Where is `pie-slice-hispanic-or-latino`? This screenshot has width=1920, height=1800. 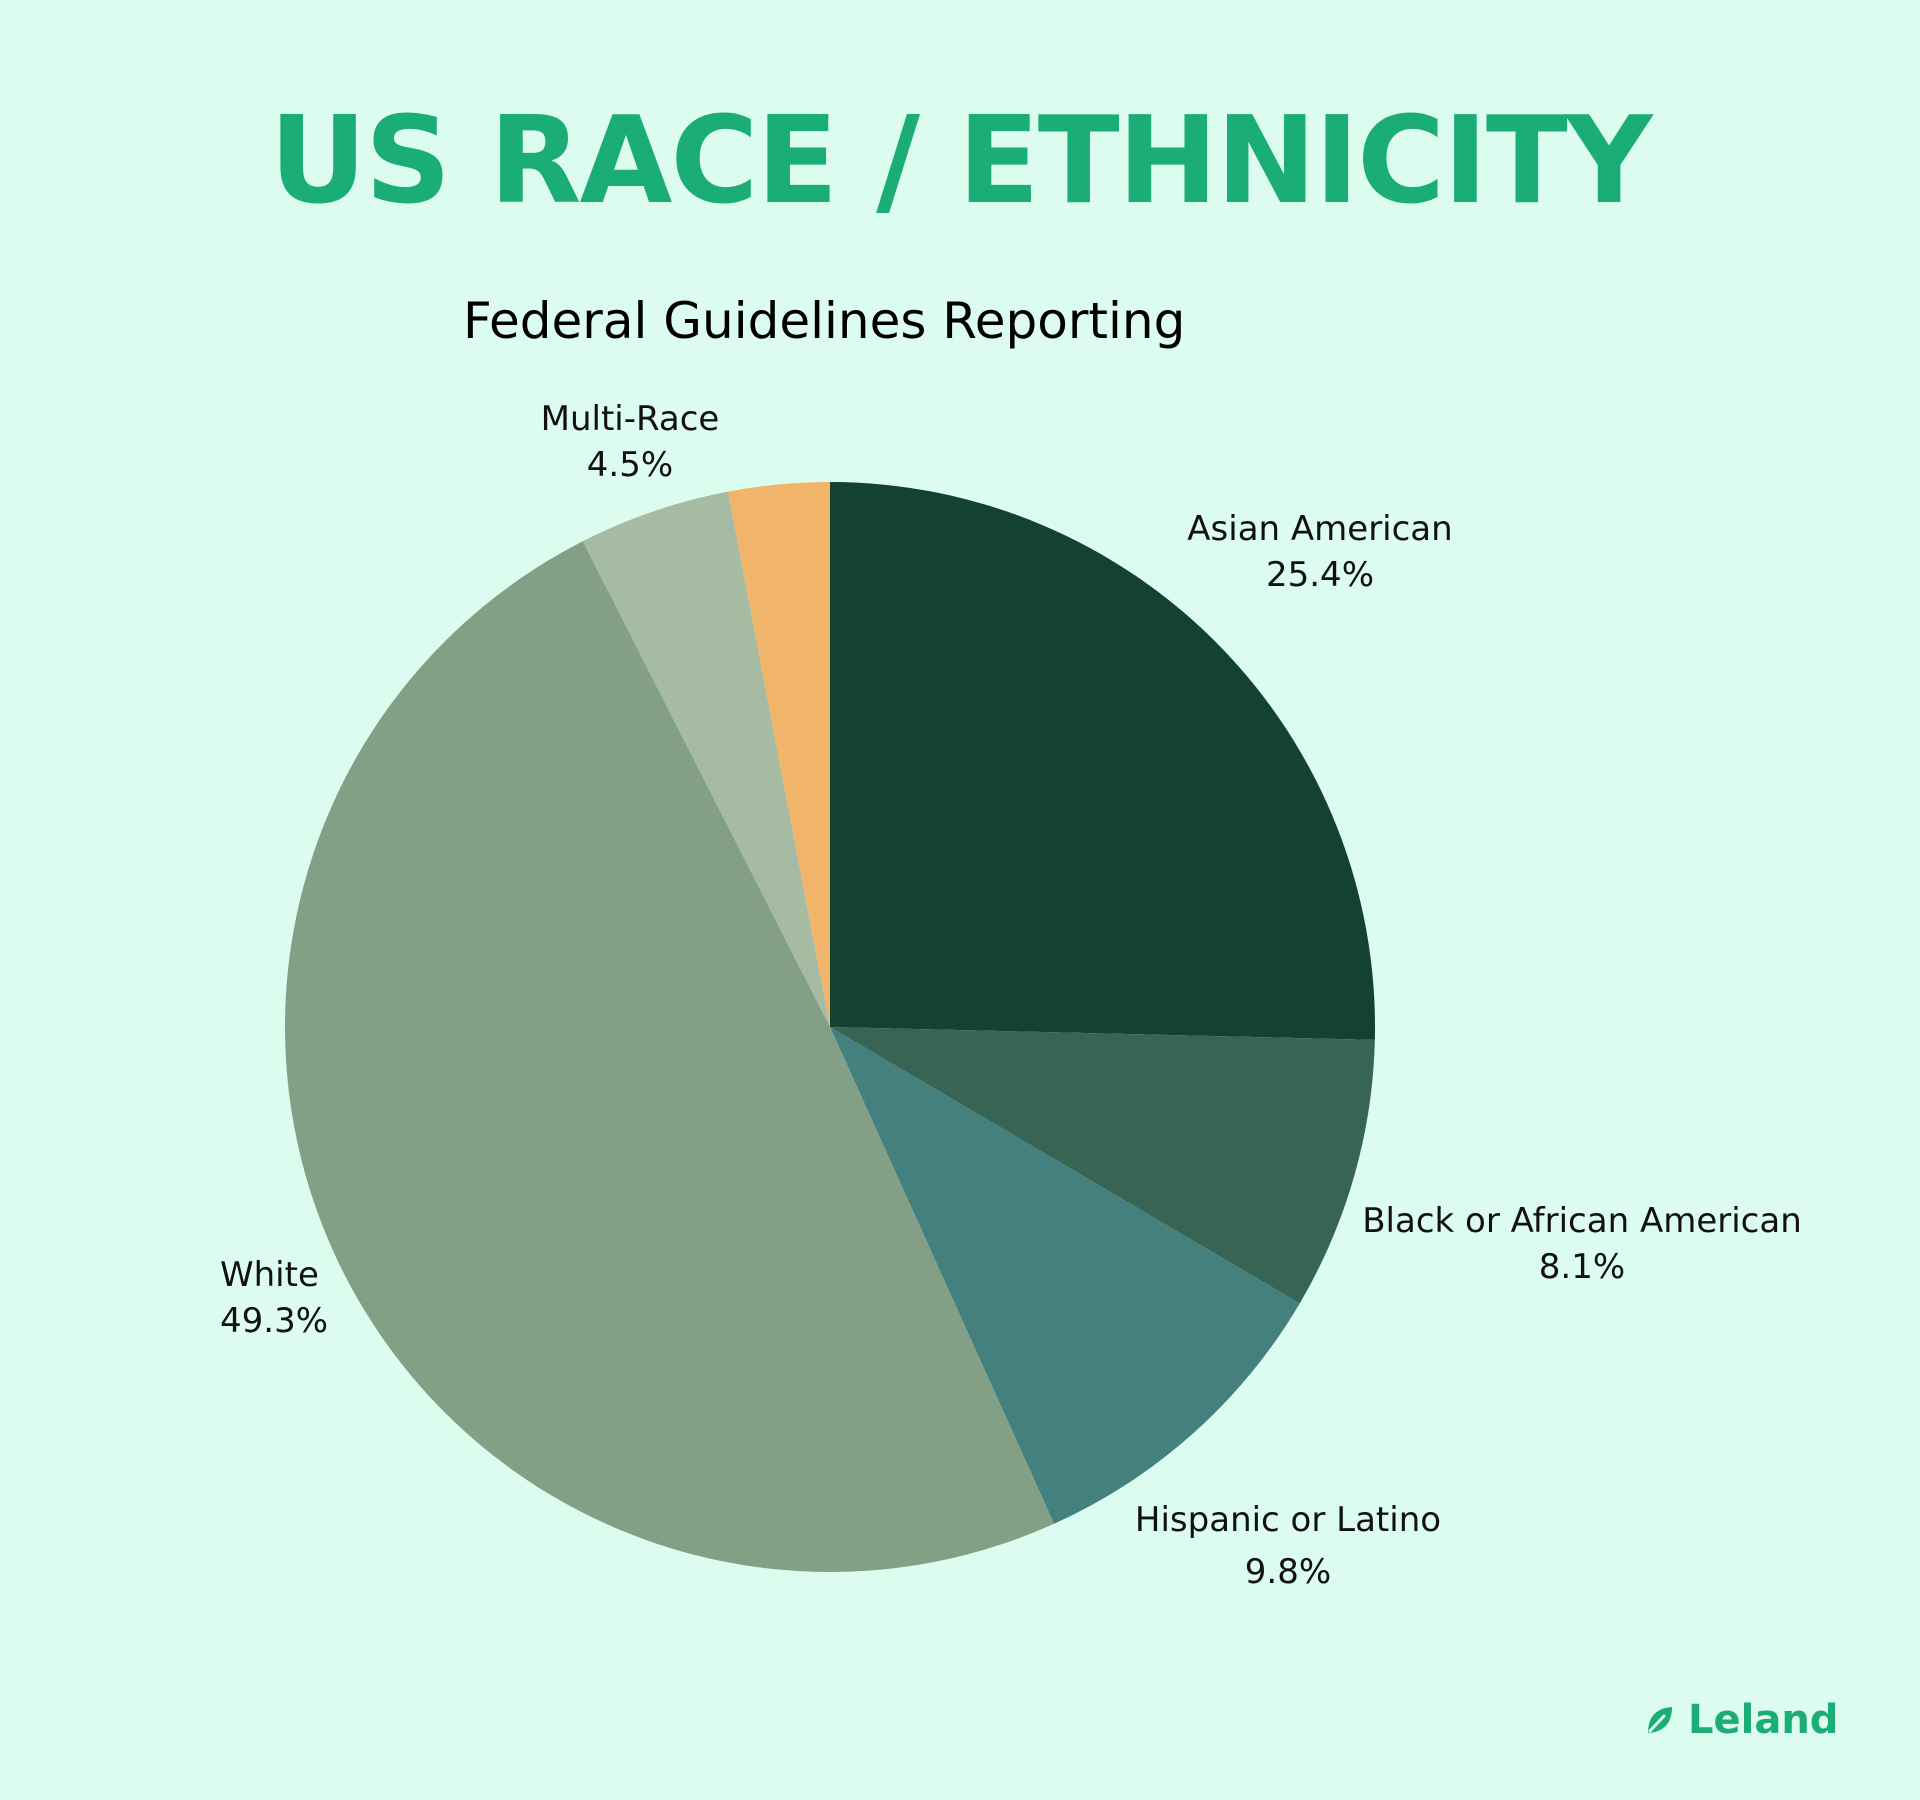 pie-slice-hispanic-or-latino is located at coordinates (1065, 1275).